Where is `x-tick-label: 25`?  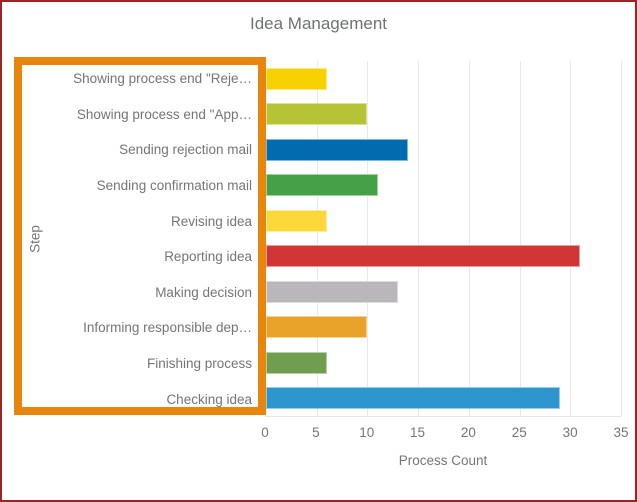
x-tick-label: 25 is located at coordinates (519, 432).